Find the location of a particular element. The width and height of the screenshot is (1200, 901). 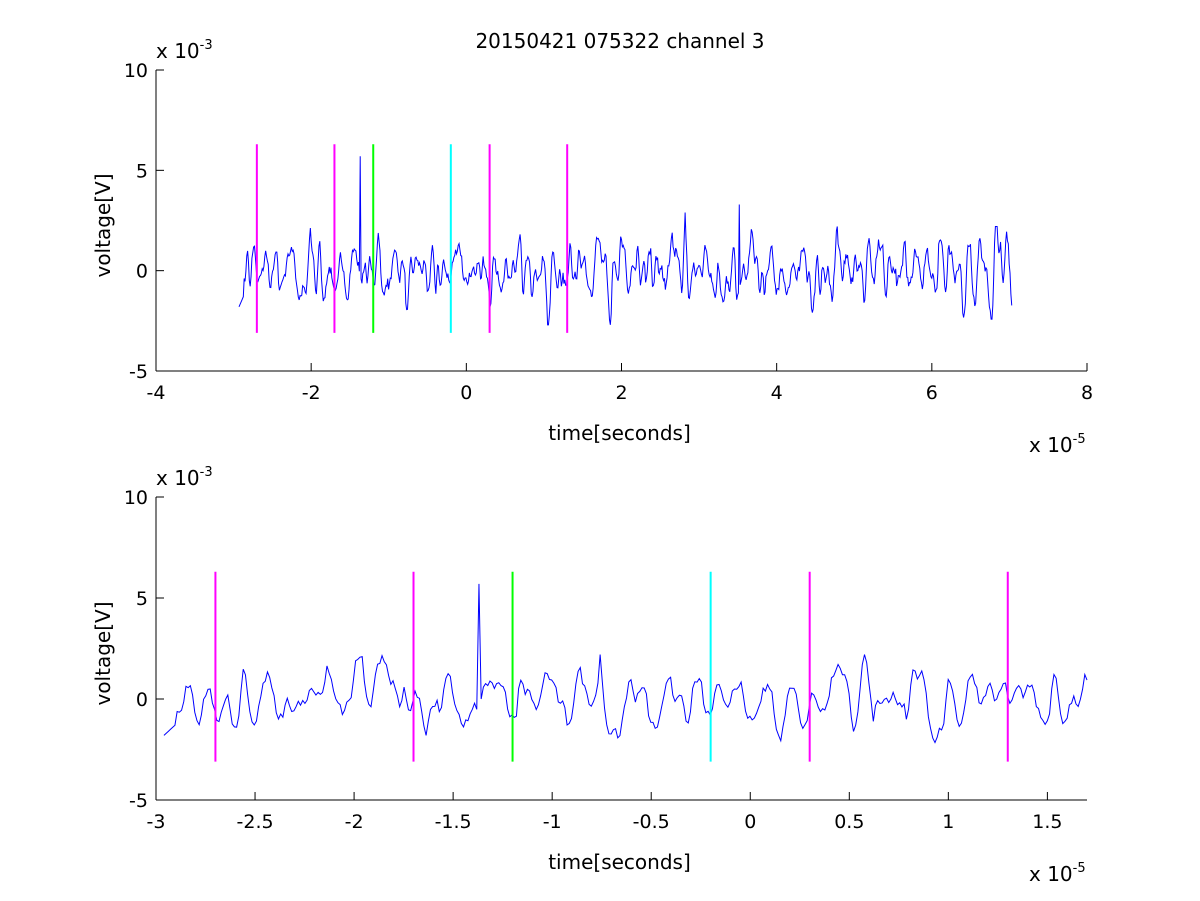

x-tick-label: 6 is located at coordinates (932, 393).